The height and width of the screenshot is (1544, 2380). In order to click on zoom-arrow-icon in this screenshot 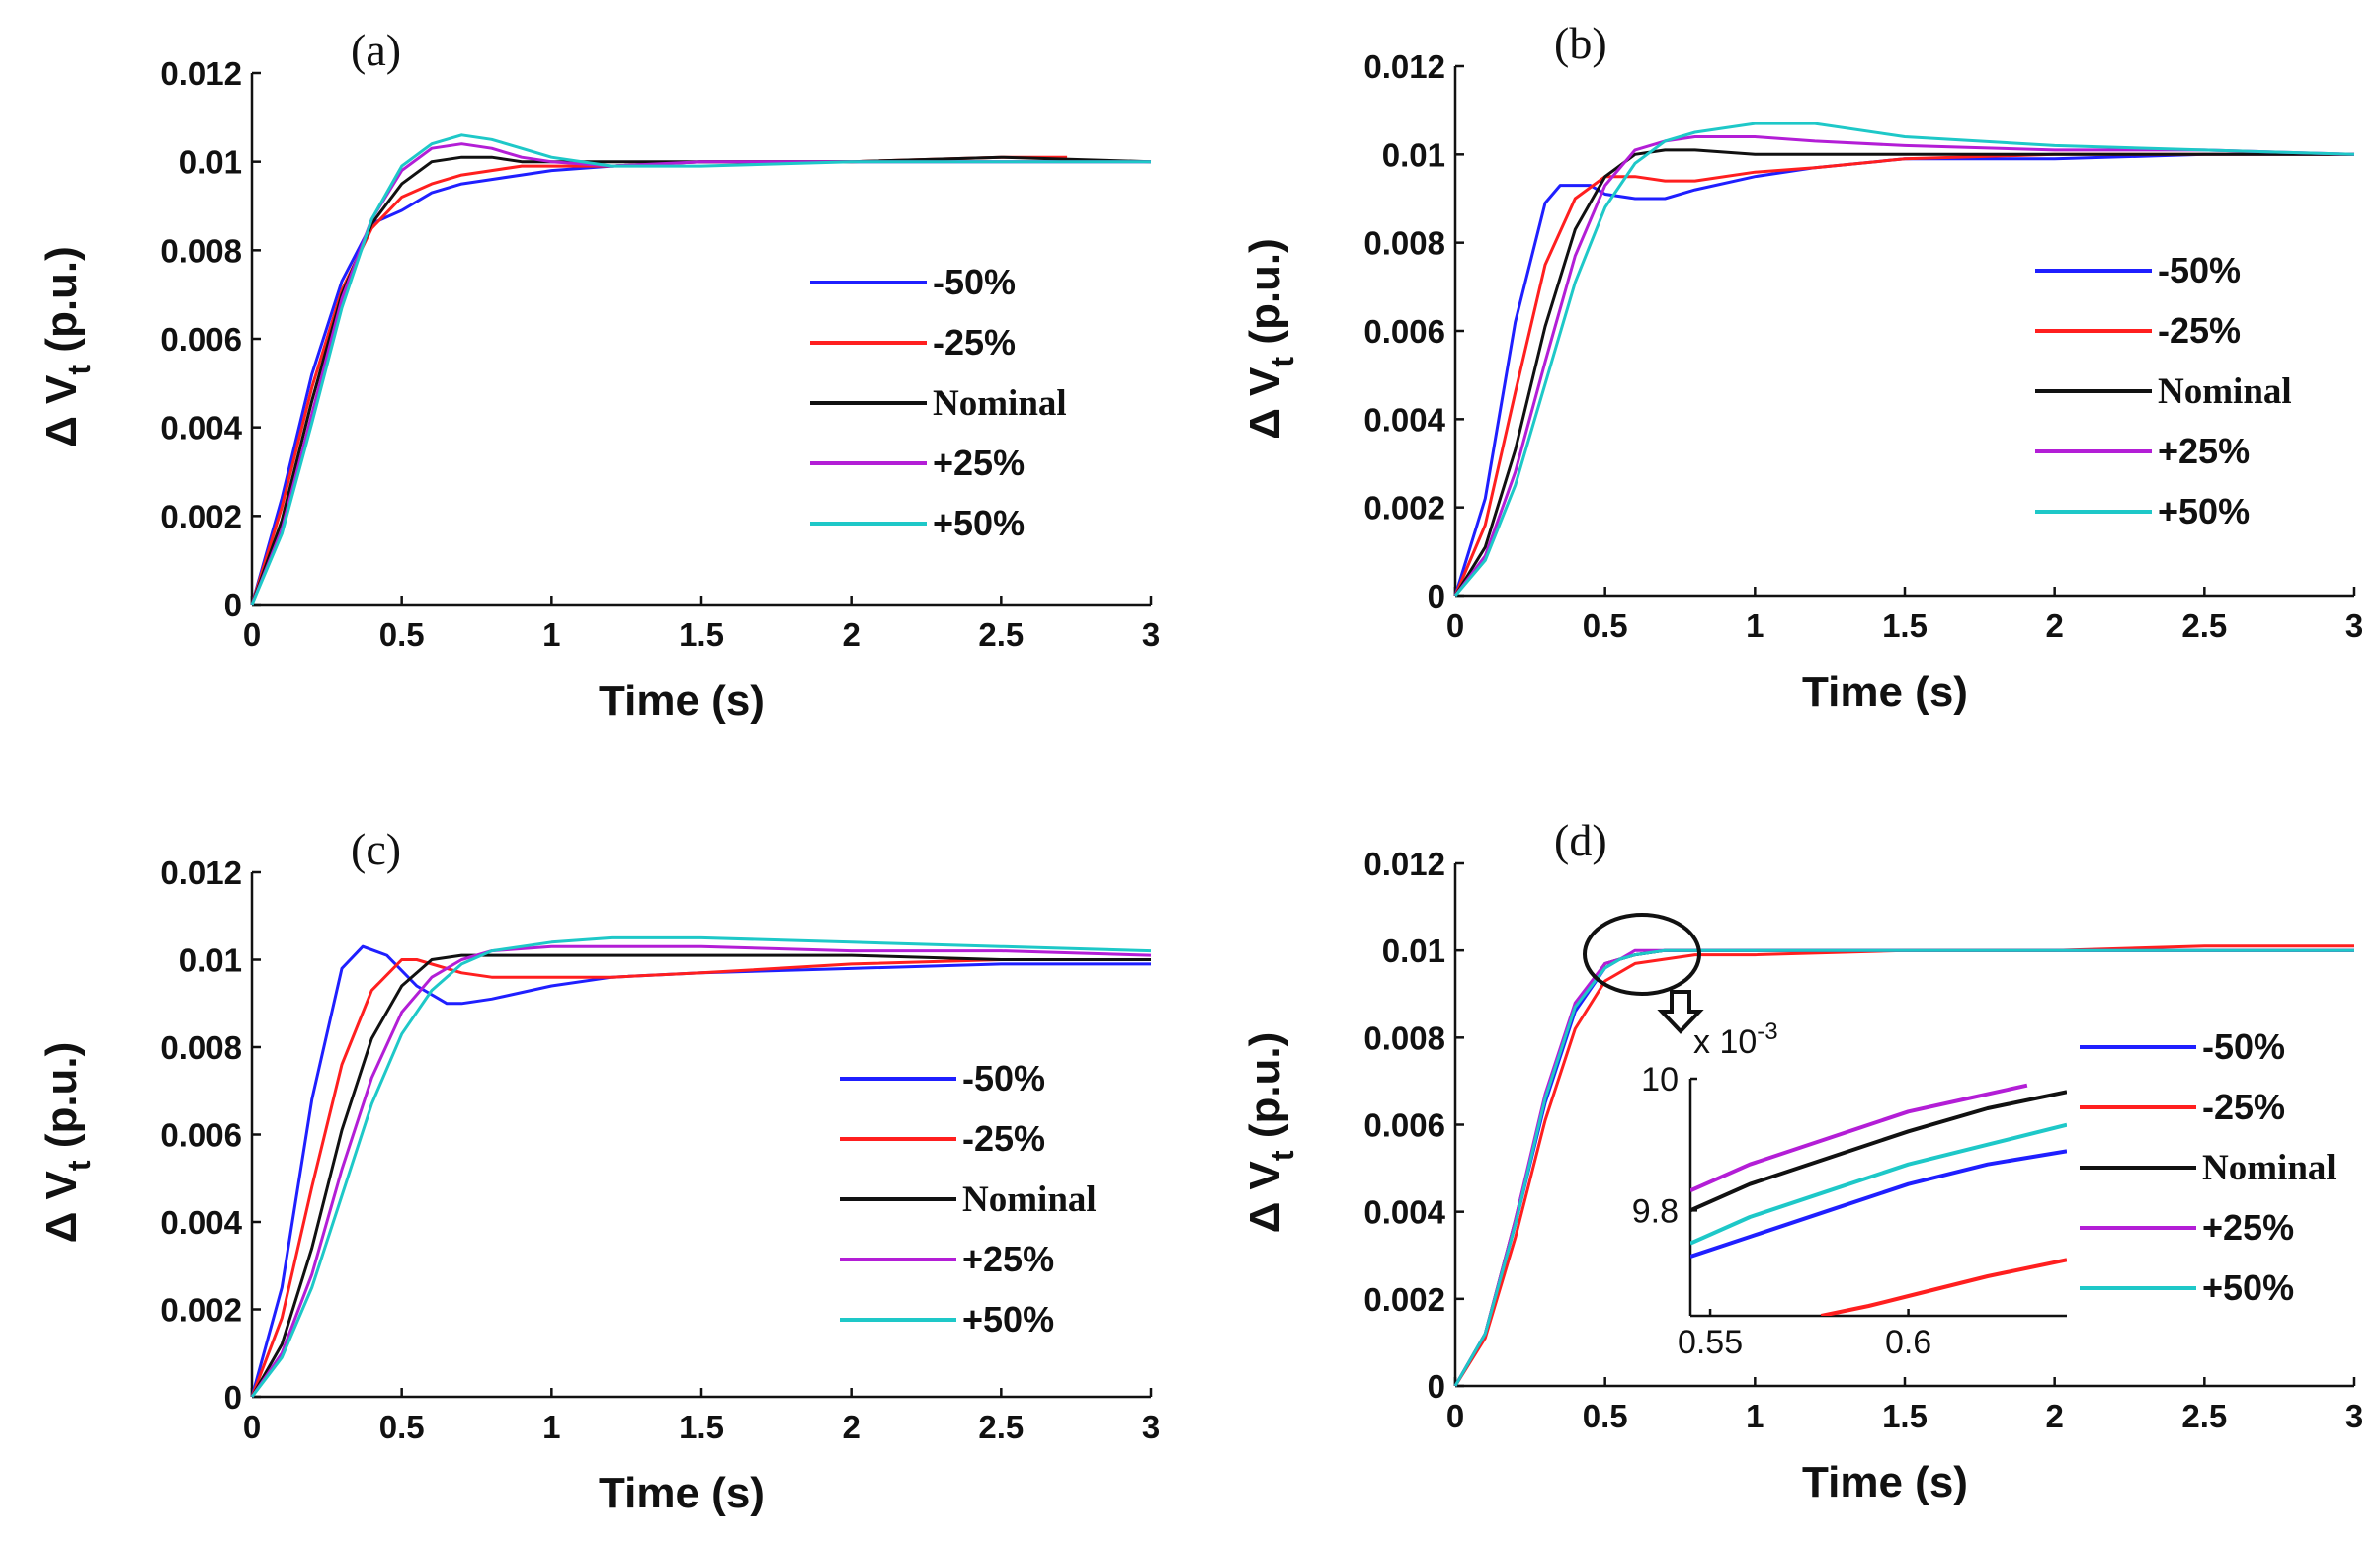, I will do `click(1680, 1012)`.